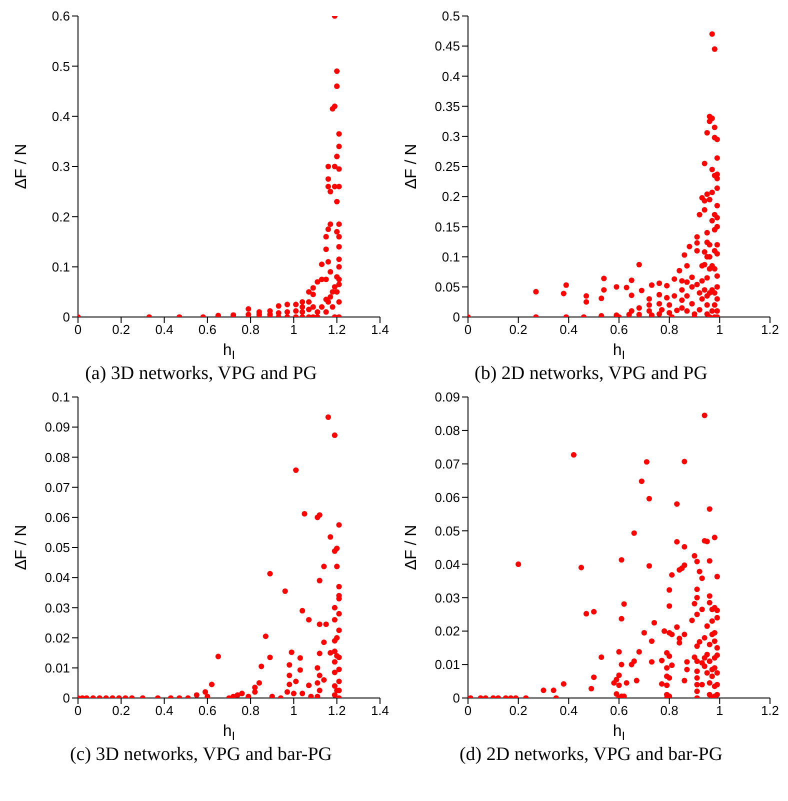  Describe the element at coordinates (201, 374) in the screenshot. I see `text: (a) 3D networks, VPG and PG` at that location.